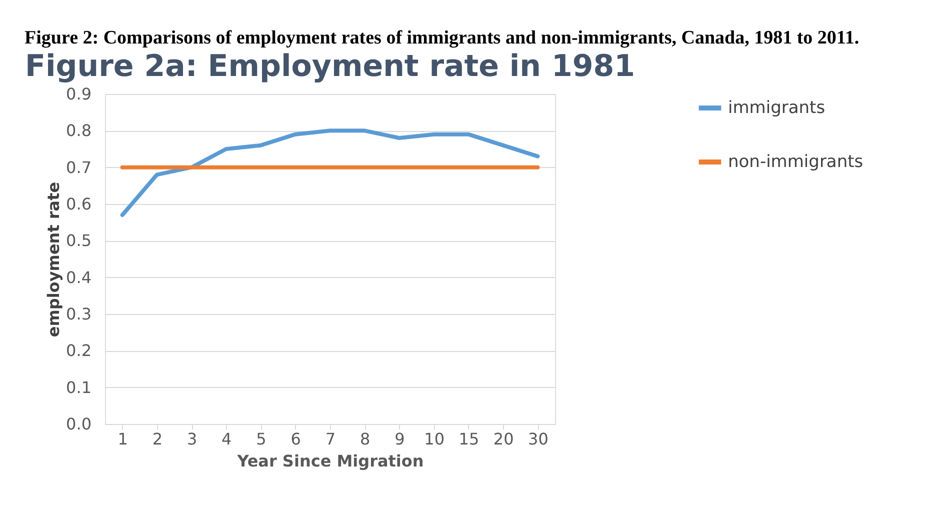  What do you see at coordinates (503, 439) in the screenshot?
I see `x-tick-label: 20` at bounding box center [503, 439].